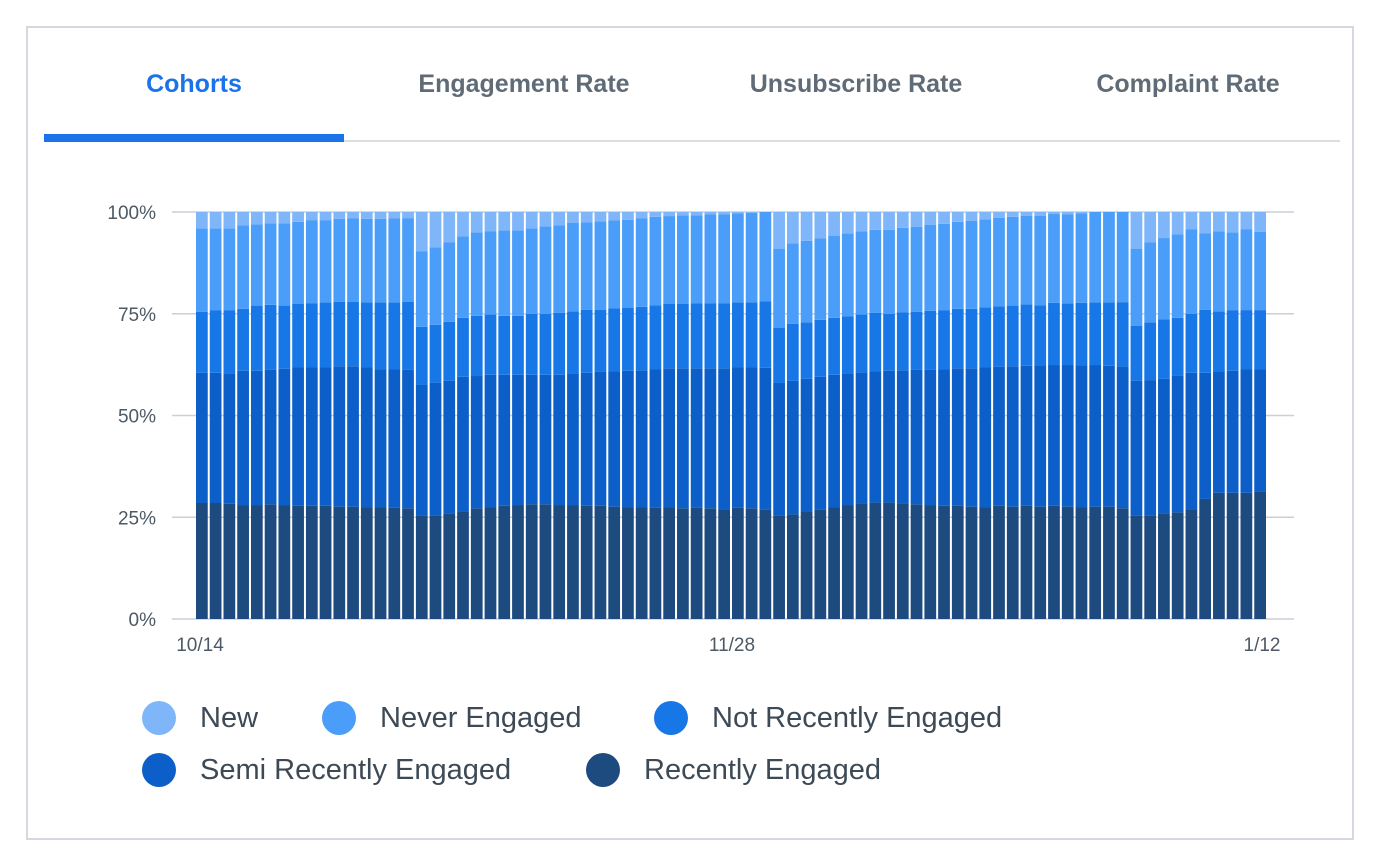 The width and height of the screenshot is (1380, 866). Describe the element at coordinates (856, 84) in the screenshot. I see `tab-unsubscribe-rate: Unsubscribe Rate` at that location.